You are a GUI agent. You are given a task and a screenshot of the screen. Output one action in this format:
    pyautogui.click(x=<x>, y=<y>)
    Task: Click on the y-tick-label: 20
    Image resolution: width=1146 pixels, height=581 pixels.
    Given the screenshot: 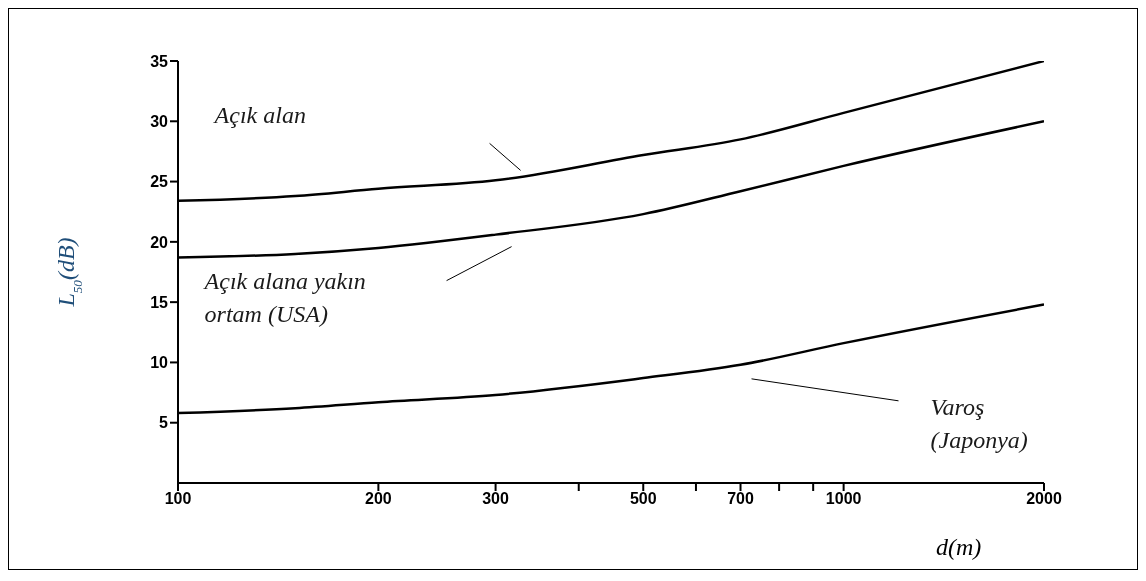 What is the action you would take?
    pyautogui.click(x=159, y=242)
    